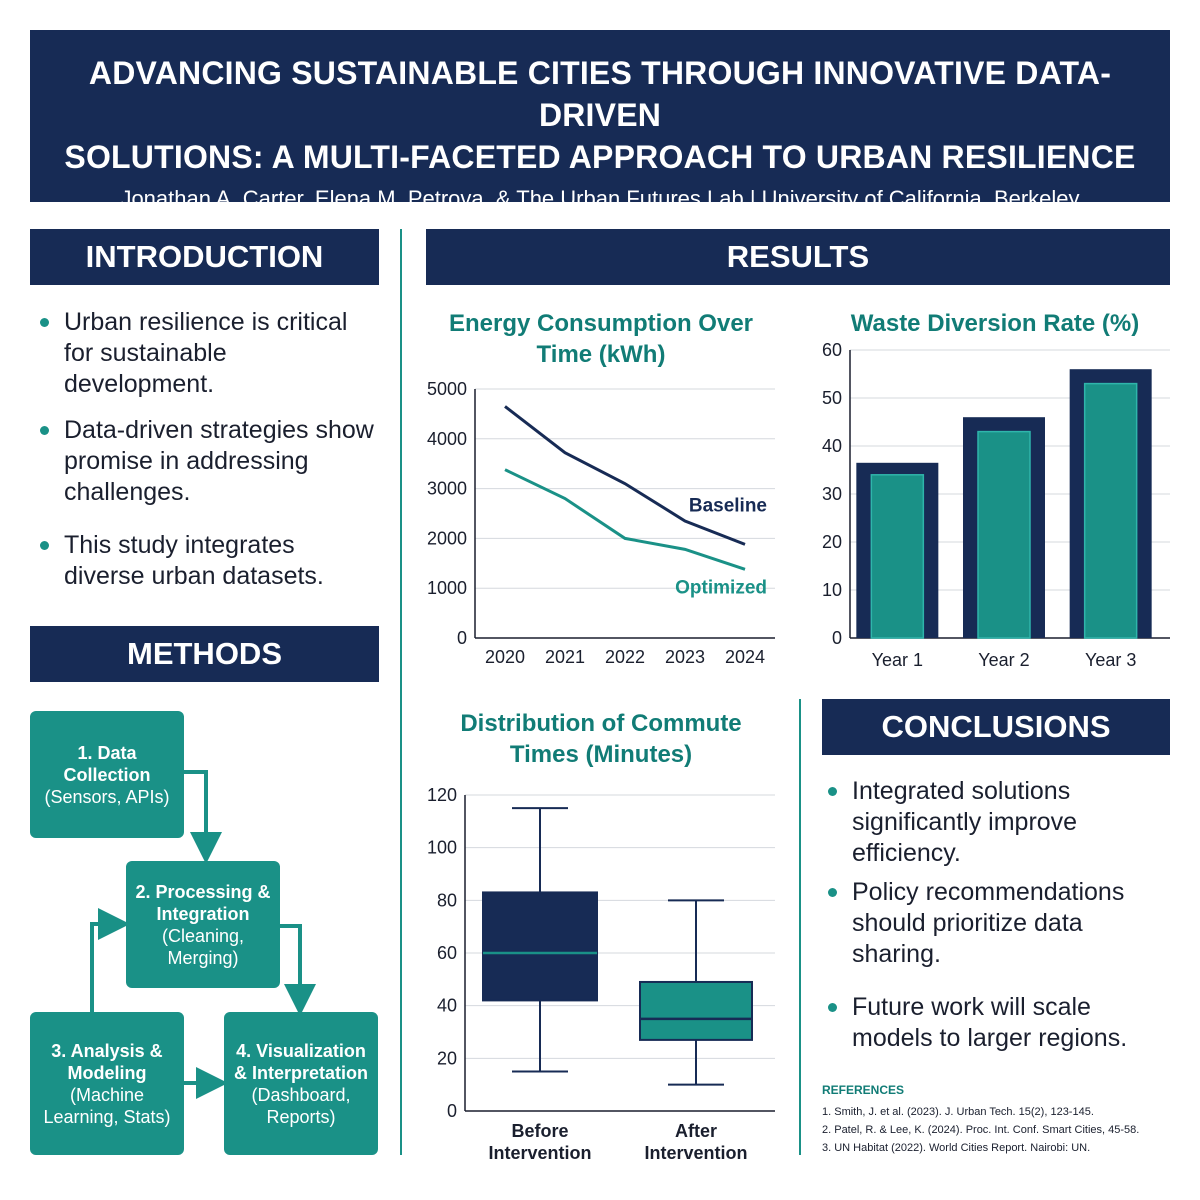 This screenshot has height=1200, width=1200. Describe the element at coordinates (401, 692) in the screenshot. I see `left-column-divider` at that location.